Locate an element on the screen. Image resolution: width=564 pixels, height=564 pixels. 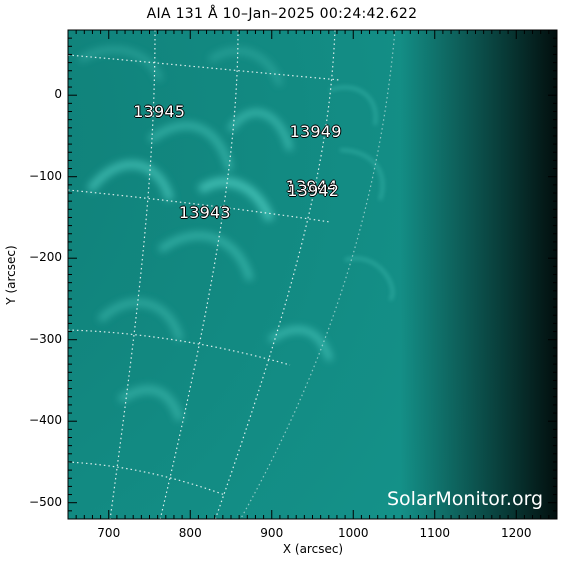
x-tick-label: 1000 is located at coordinates (353, 533).